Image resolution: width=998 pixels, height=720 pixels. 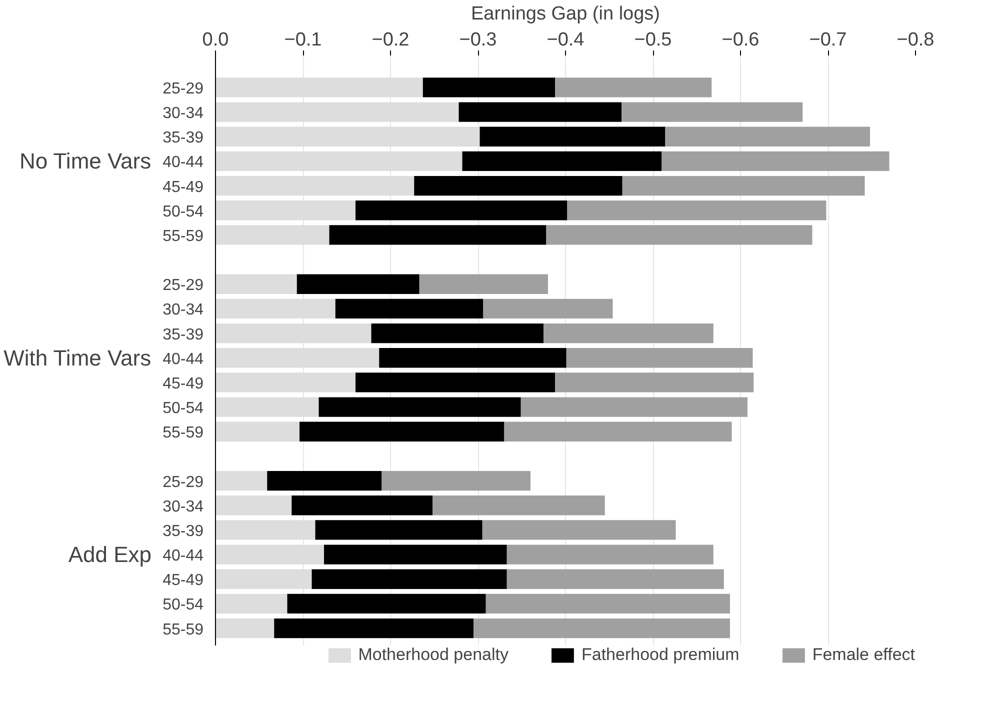 I want to click on x-tick-label: −0.1, so click(x=303, y=40).